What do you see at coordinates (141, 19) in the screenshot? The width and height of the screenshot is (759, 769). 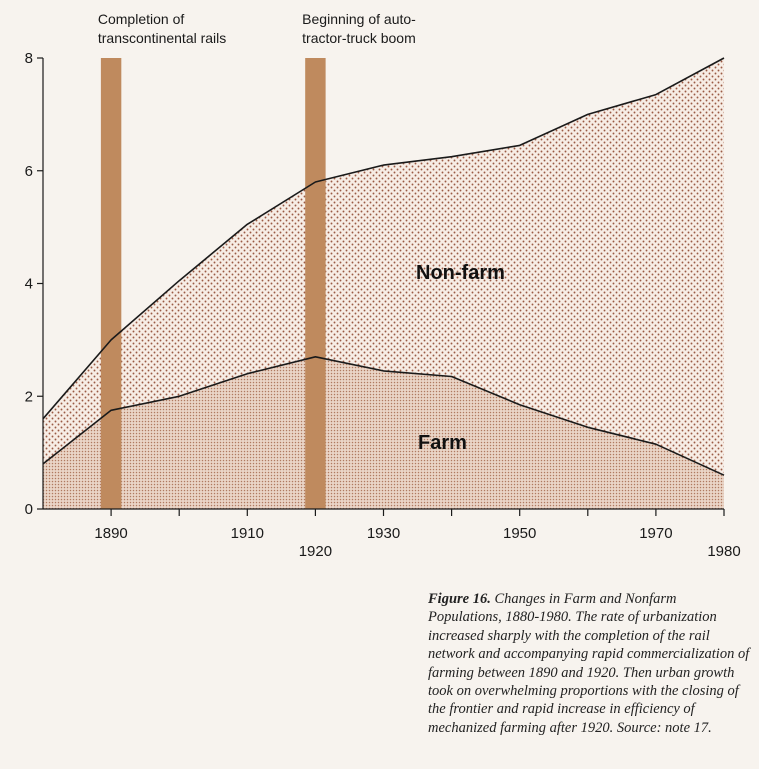 I see `annotation-label-1-line-1: Completion of` at bounding box center [141, 19].